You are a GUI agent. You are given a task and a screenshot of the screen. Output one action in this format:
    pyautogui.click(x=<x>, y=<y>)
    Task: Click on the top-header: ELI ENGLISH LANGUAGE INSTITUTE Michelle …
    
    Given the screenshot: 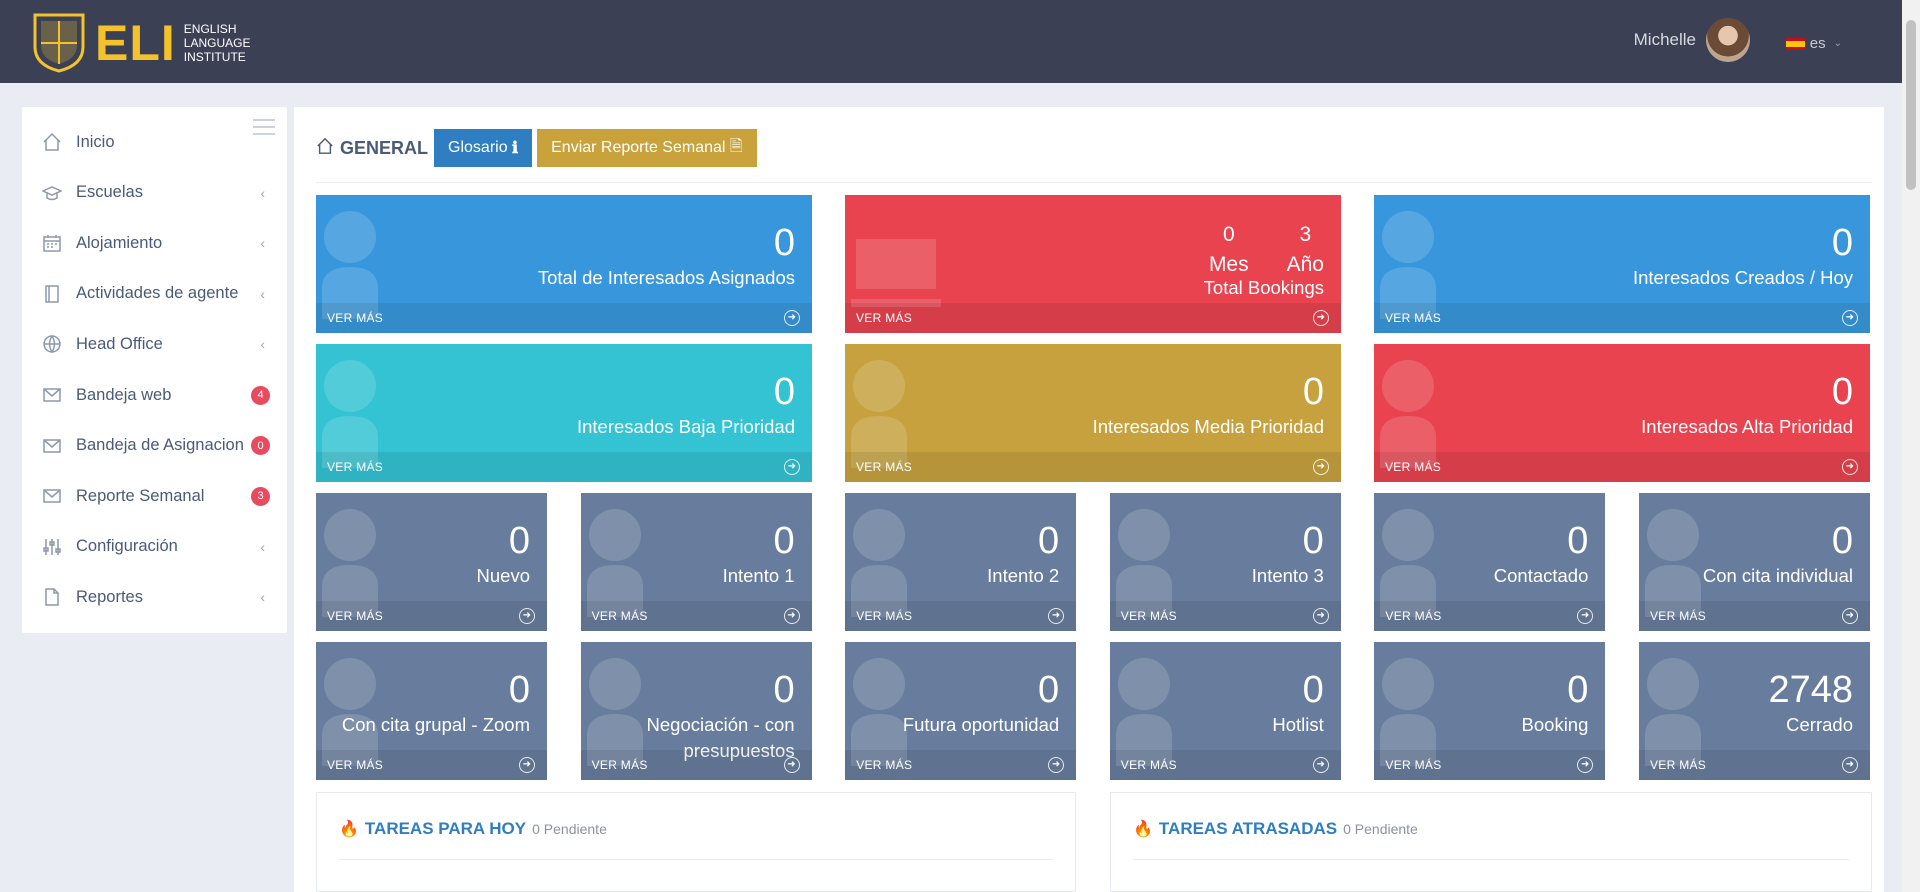 What is the action you would take?
    pyautogui.click(x=951, y=41)
    